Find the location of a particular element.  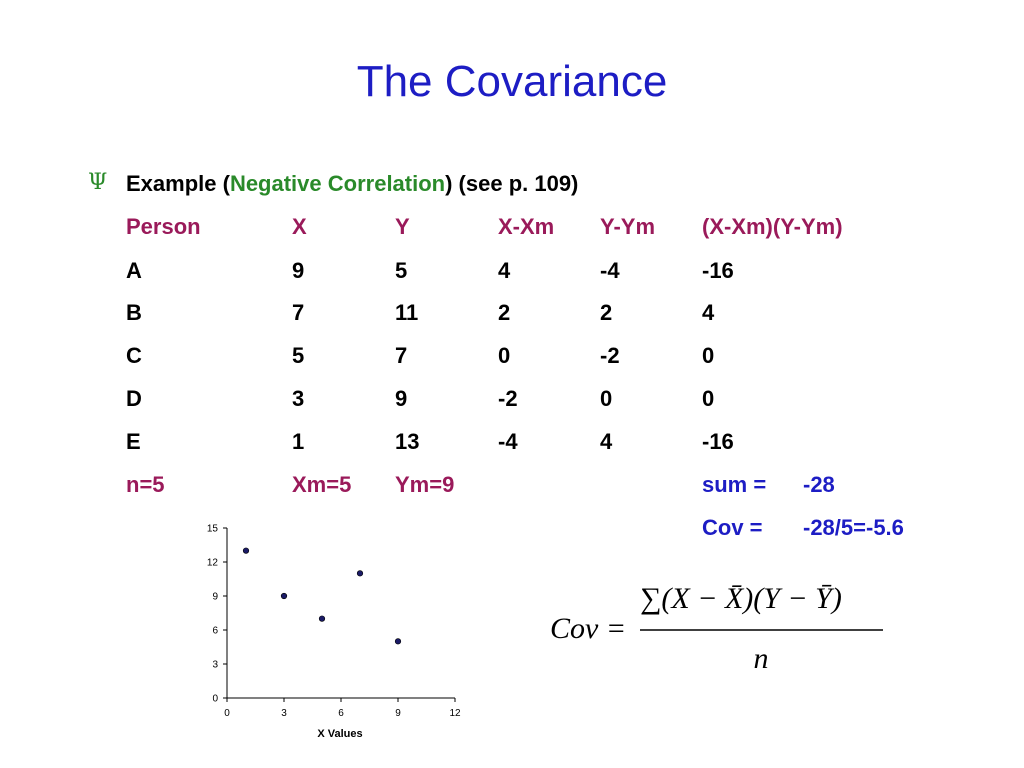

x-tick-label: 0 is located at coordinates (227, 713).